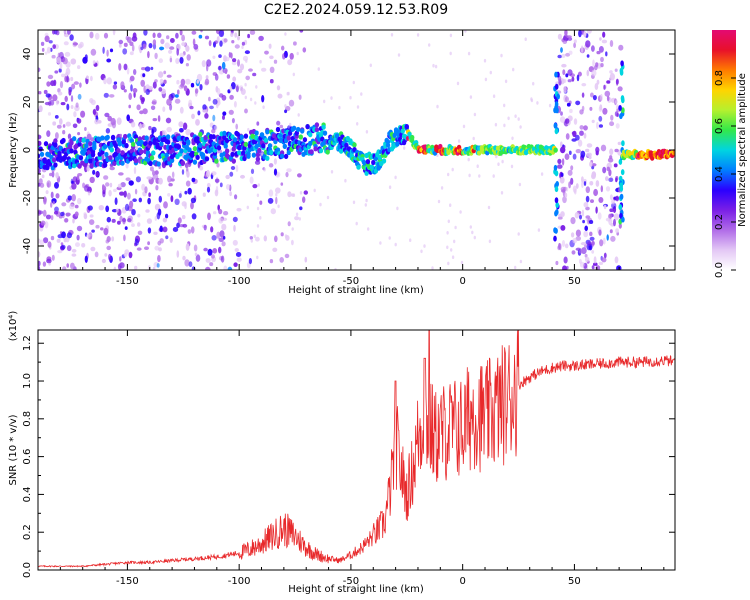 The image size is (750, 600). What do you see at coordinates (27, 570) in the screenshot?
I see `snr-ytick-label: 0.0` at bounding box center [27, 570].